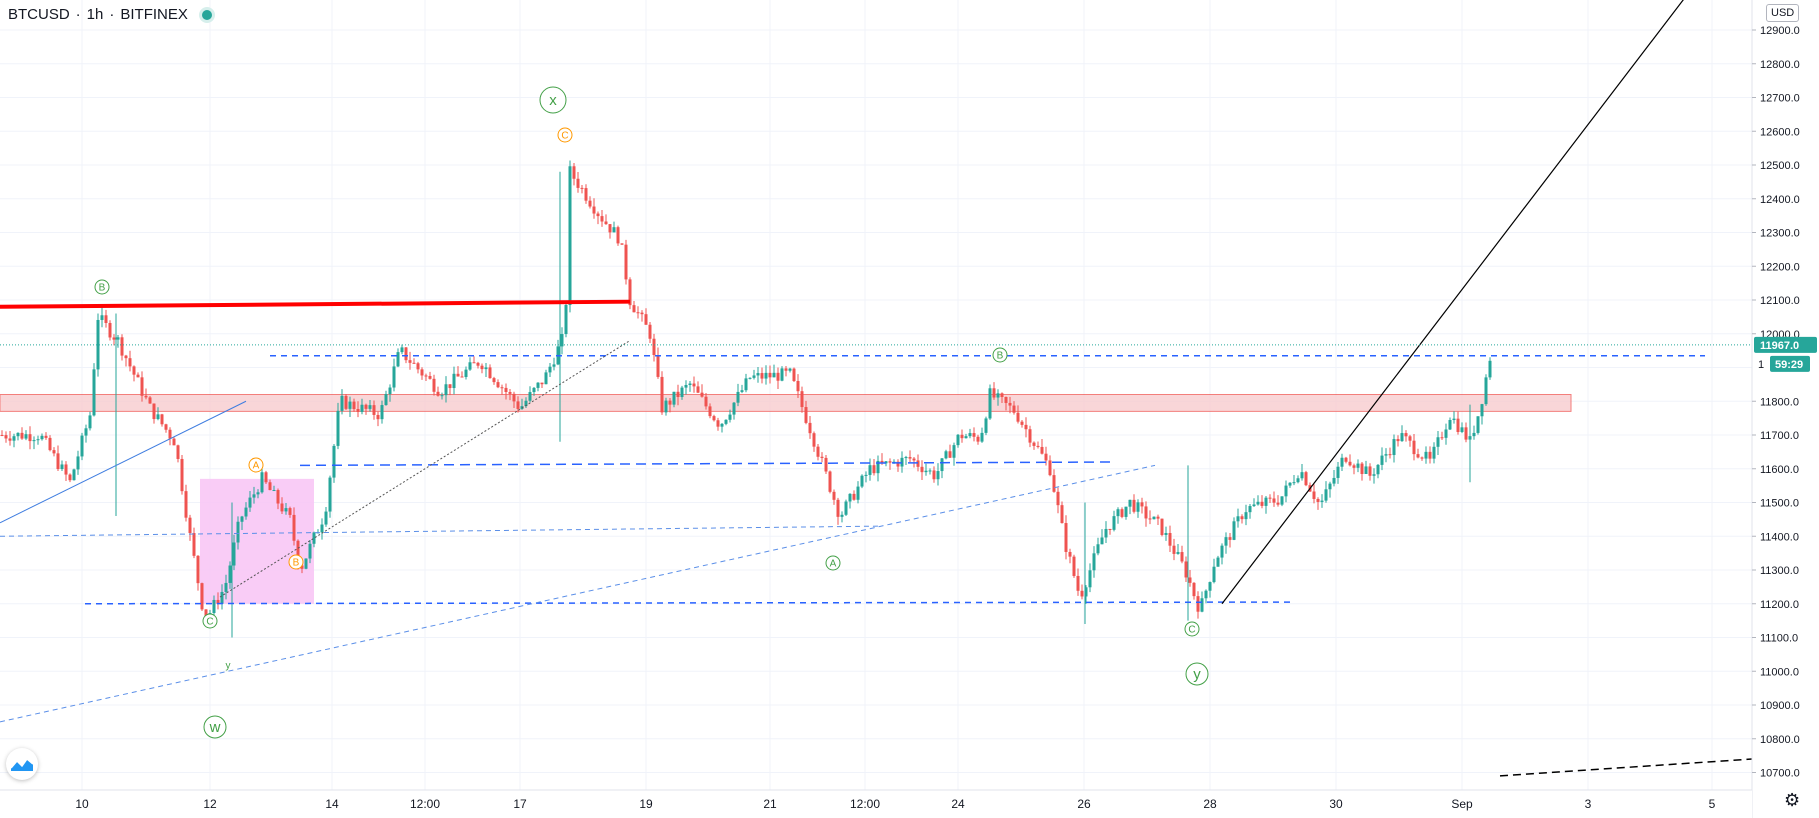 This screenshot has width=1819, height=818. What do you see at coordinates (82, 804) in the screenshot?
I see `time-tick-label: 10` at bounding box center [82, 804].